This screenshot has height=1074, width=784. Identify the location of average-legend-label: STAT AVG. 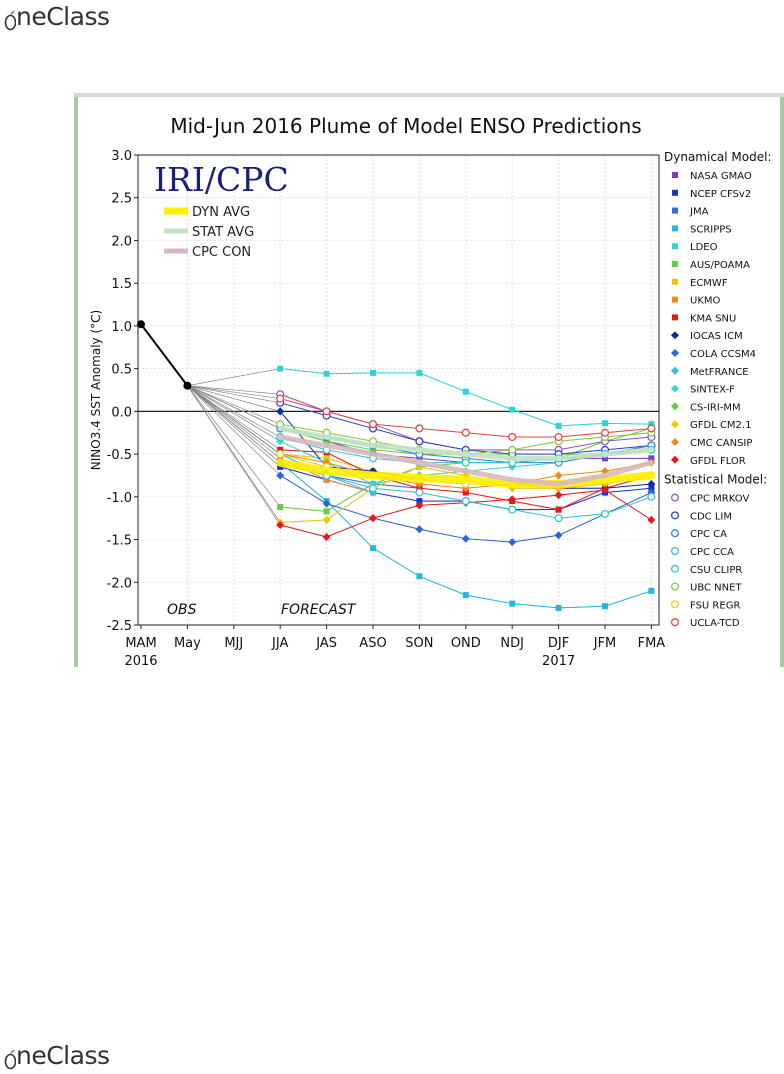
(223, 232).